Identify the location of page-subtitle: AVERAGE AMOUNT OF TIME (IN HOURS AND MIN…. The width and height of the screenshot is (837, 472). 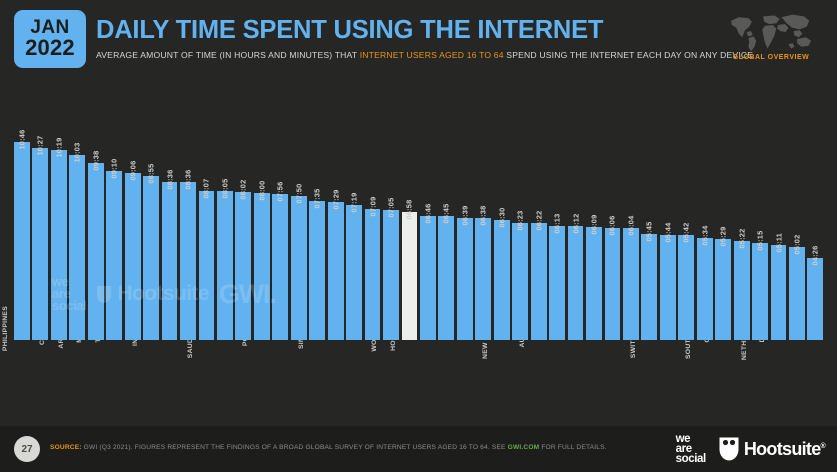
(424, 55).